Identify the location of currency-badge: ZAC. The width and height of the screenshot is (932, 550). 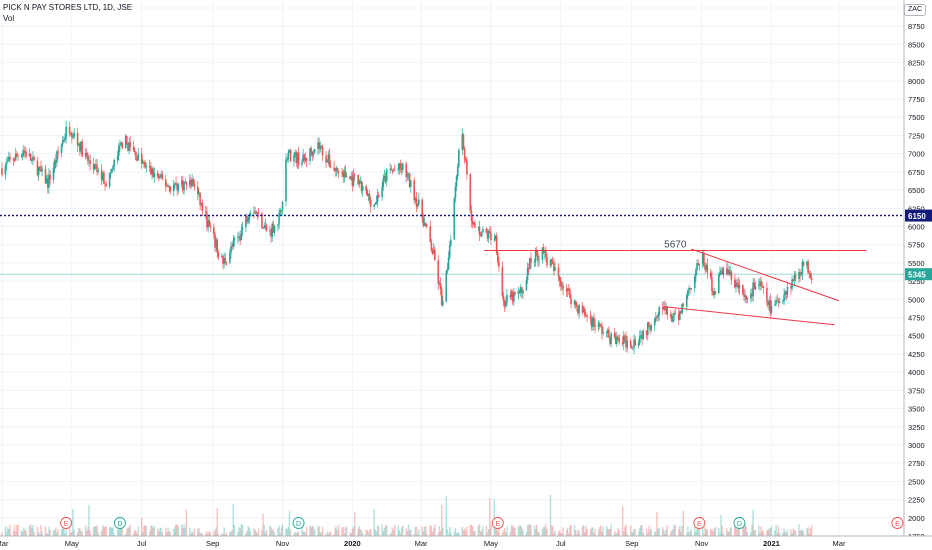
(915, 10).